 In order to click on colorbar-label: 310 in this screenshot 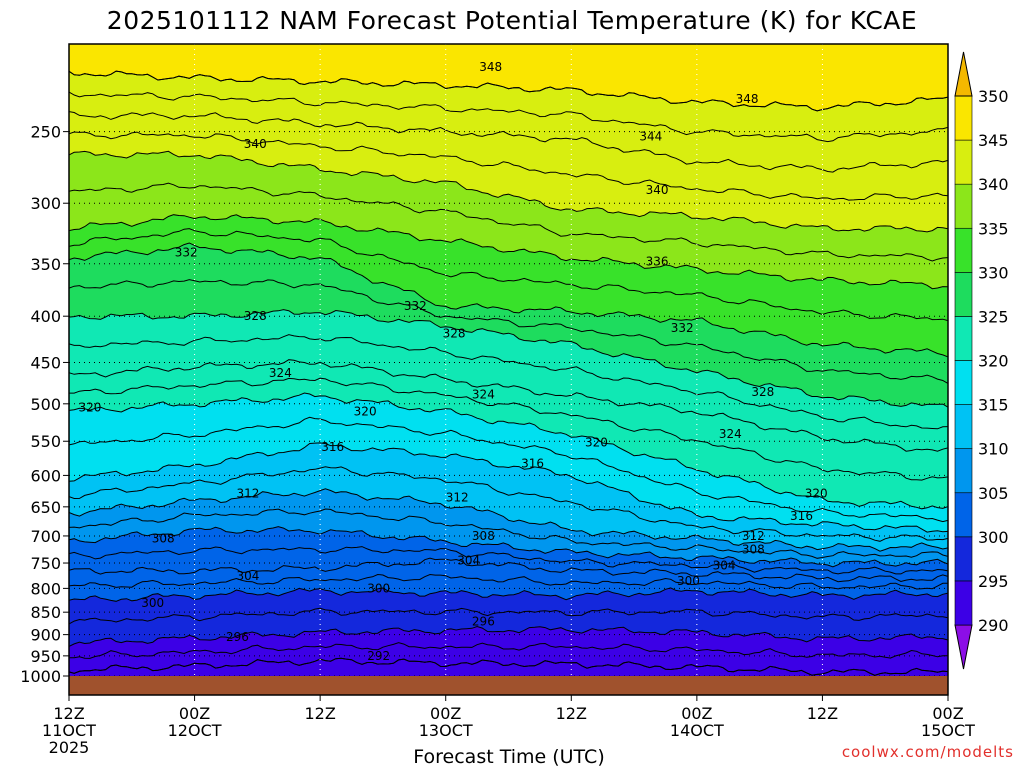, I will do `click(993, 449)`.